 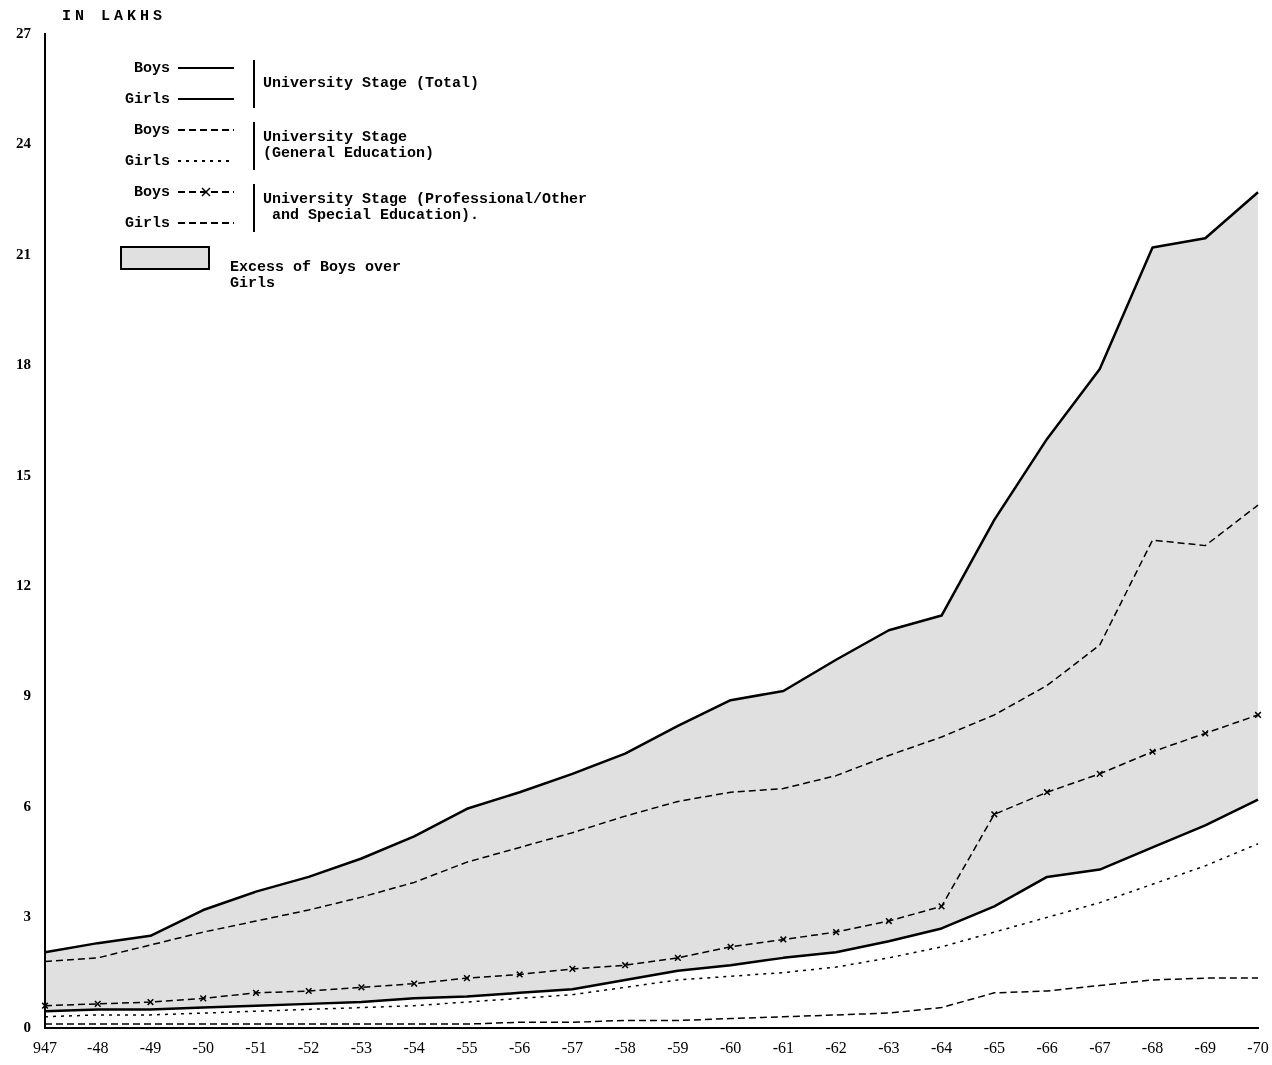 What do you see at coordinates (783, 1047) in the screenshot?
I see `x-tick-label: -61` at bounding box center [783, 1047].